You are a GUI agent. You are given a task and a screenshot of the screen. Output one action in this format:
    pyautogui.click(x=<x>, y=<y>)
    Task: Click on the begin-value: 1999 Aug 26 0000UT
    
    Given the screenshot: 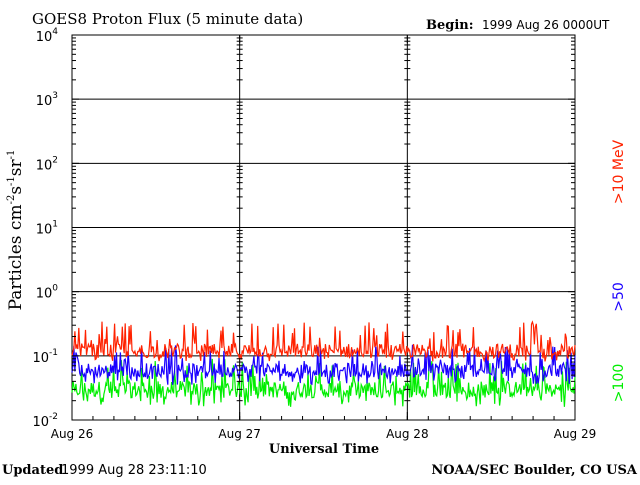 What is the action you would take?
    pyautogui.click(x=546, y=25)
    